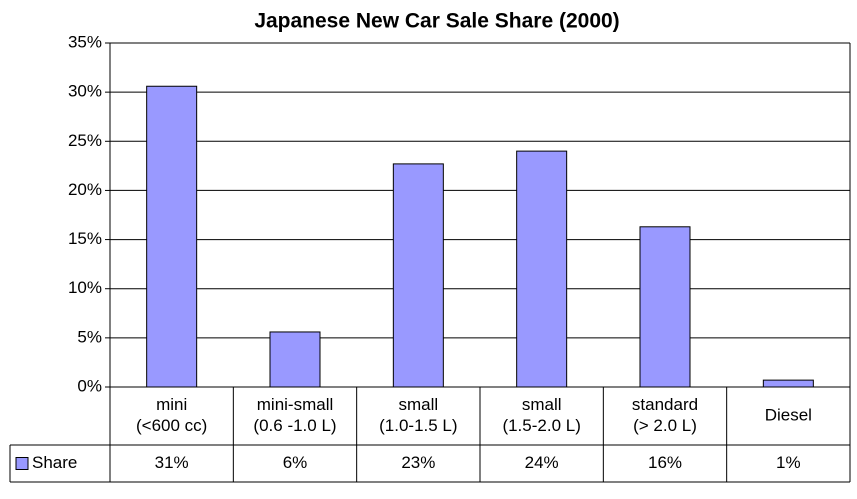  I want to click on value-label: 23%, so click(418, 462).